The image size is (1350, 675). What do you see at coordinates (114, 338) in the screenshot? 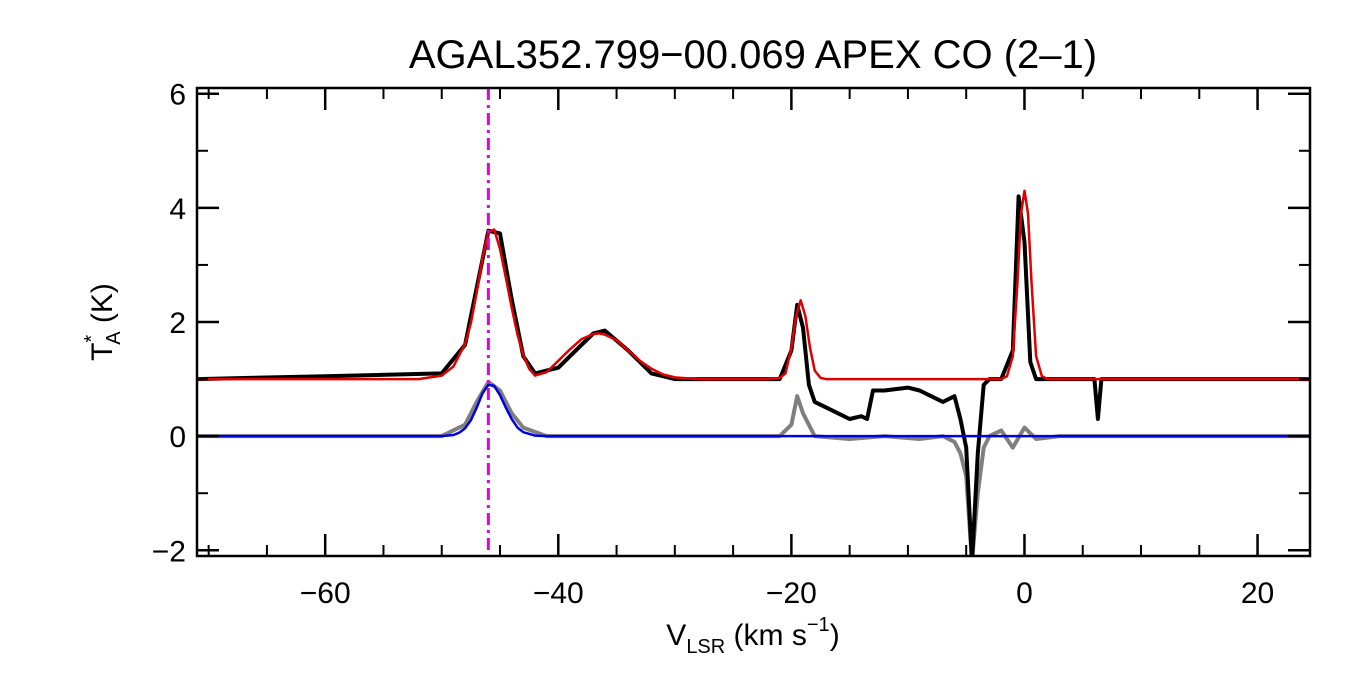
I see `y-axis-label-sub: A` at bounding box center [114, 338].